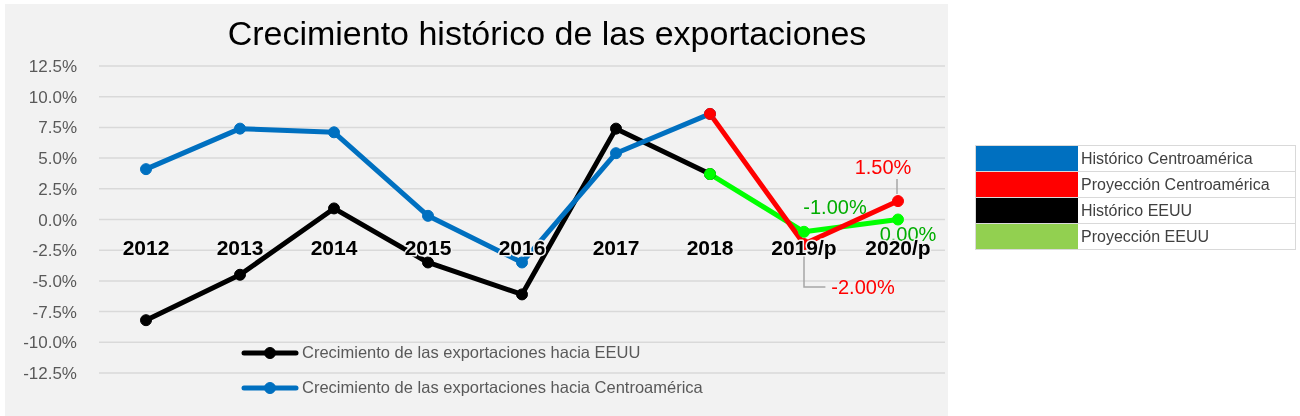  Describe the element at coordinates (835, 206) in the screenshot. I see `data-label: -1.00%` at that location.